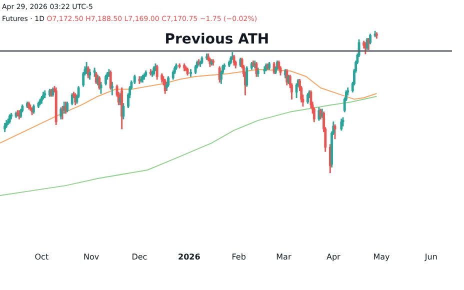 This screenshot has width=464, height=290. I want to click on x-tick-label: May, so click(381, 257).